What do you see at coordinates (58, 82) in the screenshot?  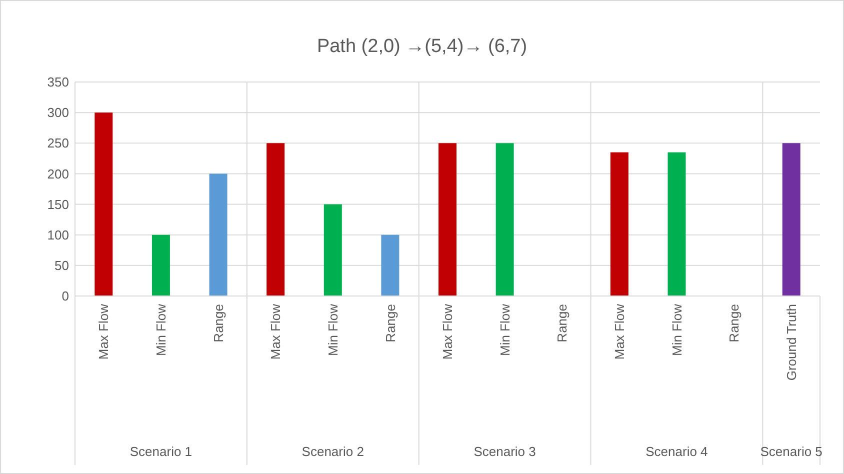 I see `y-tick-label: 350` at bounding box center [58, 82].